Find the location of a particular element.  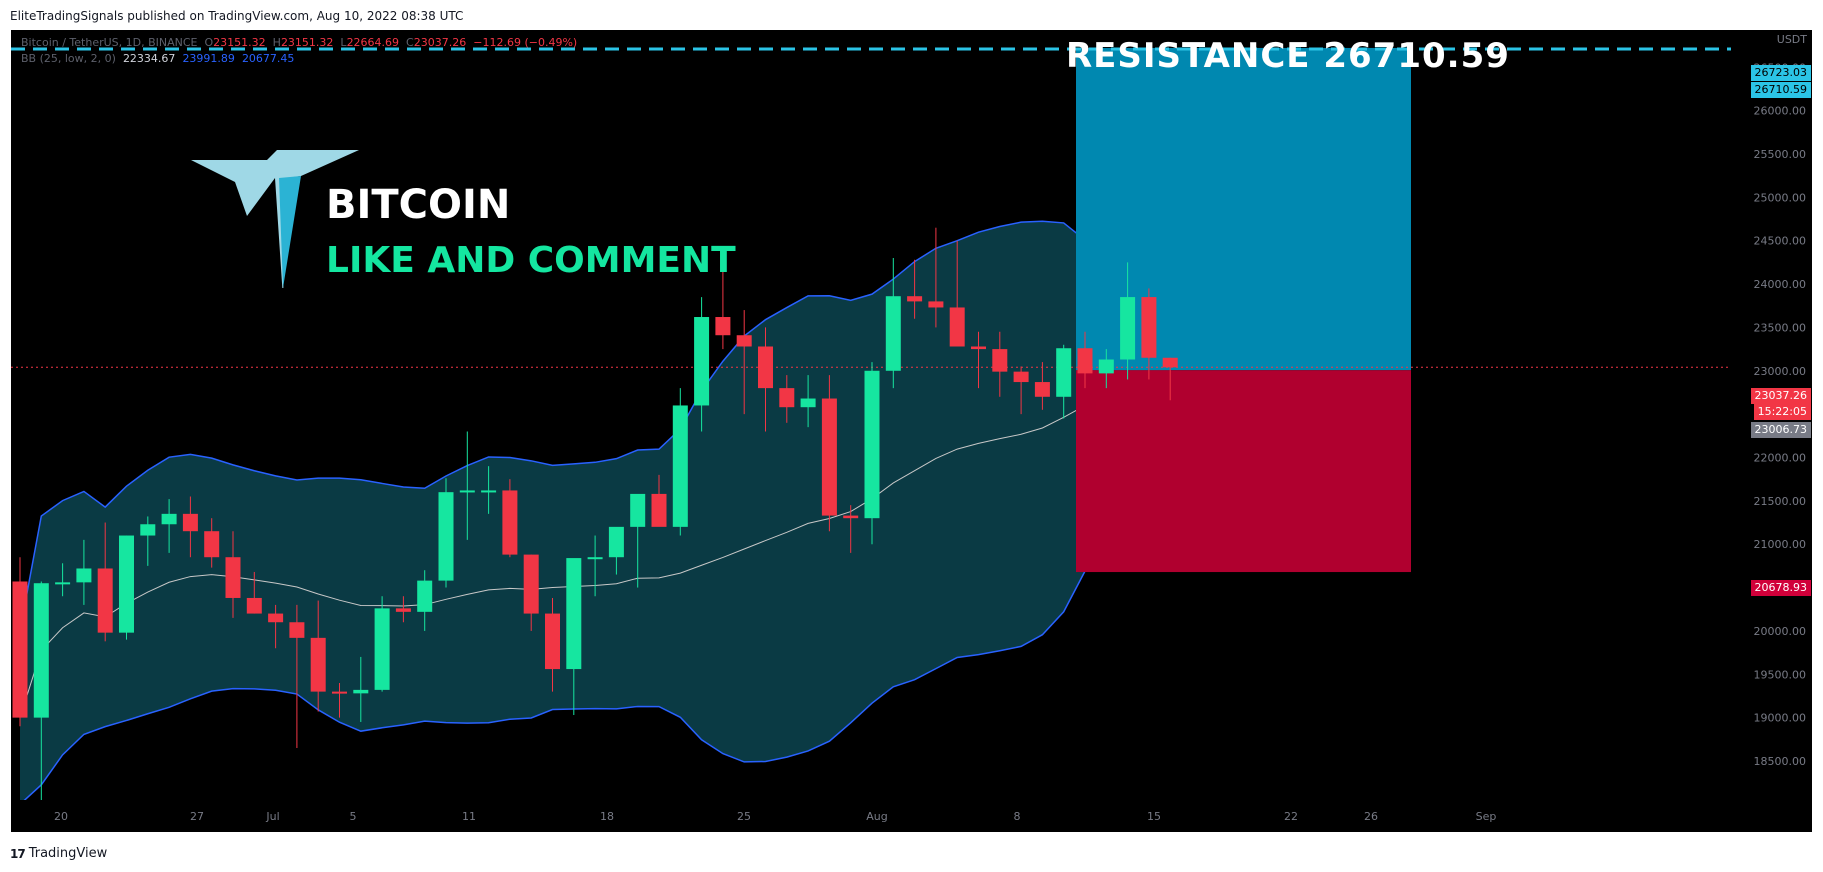

y-tick-label: 20000.00 is located at coordinates (1780, 631).